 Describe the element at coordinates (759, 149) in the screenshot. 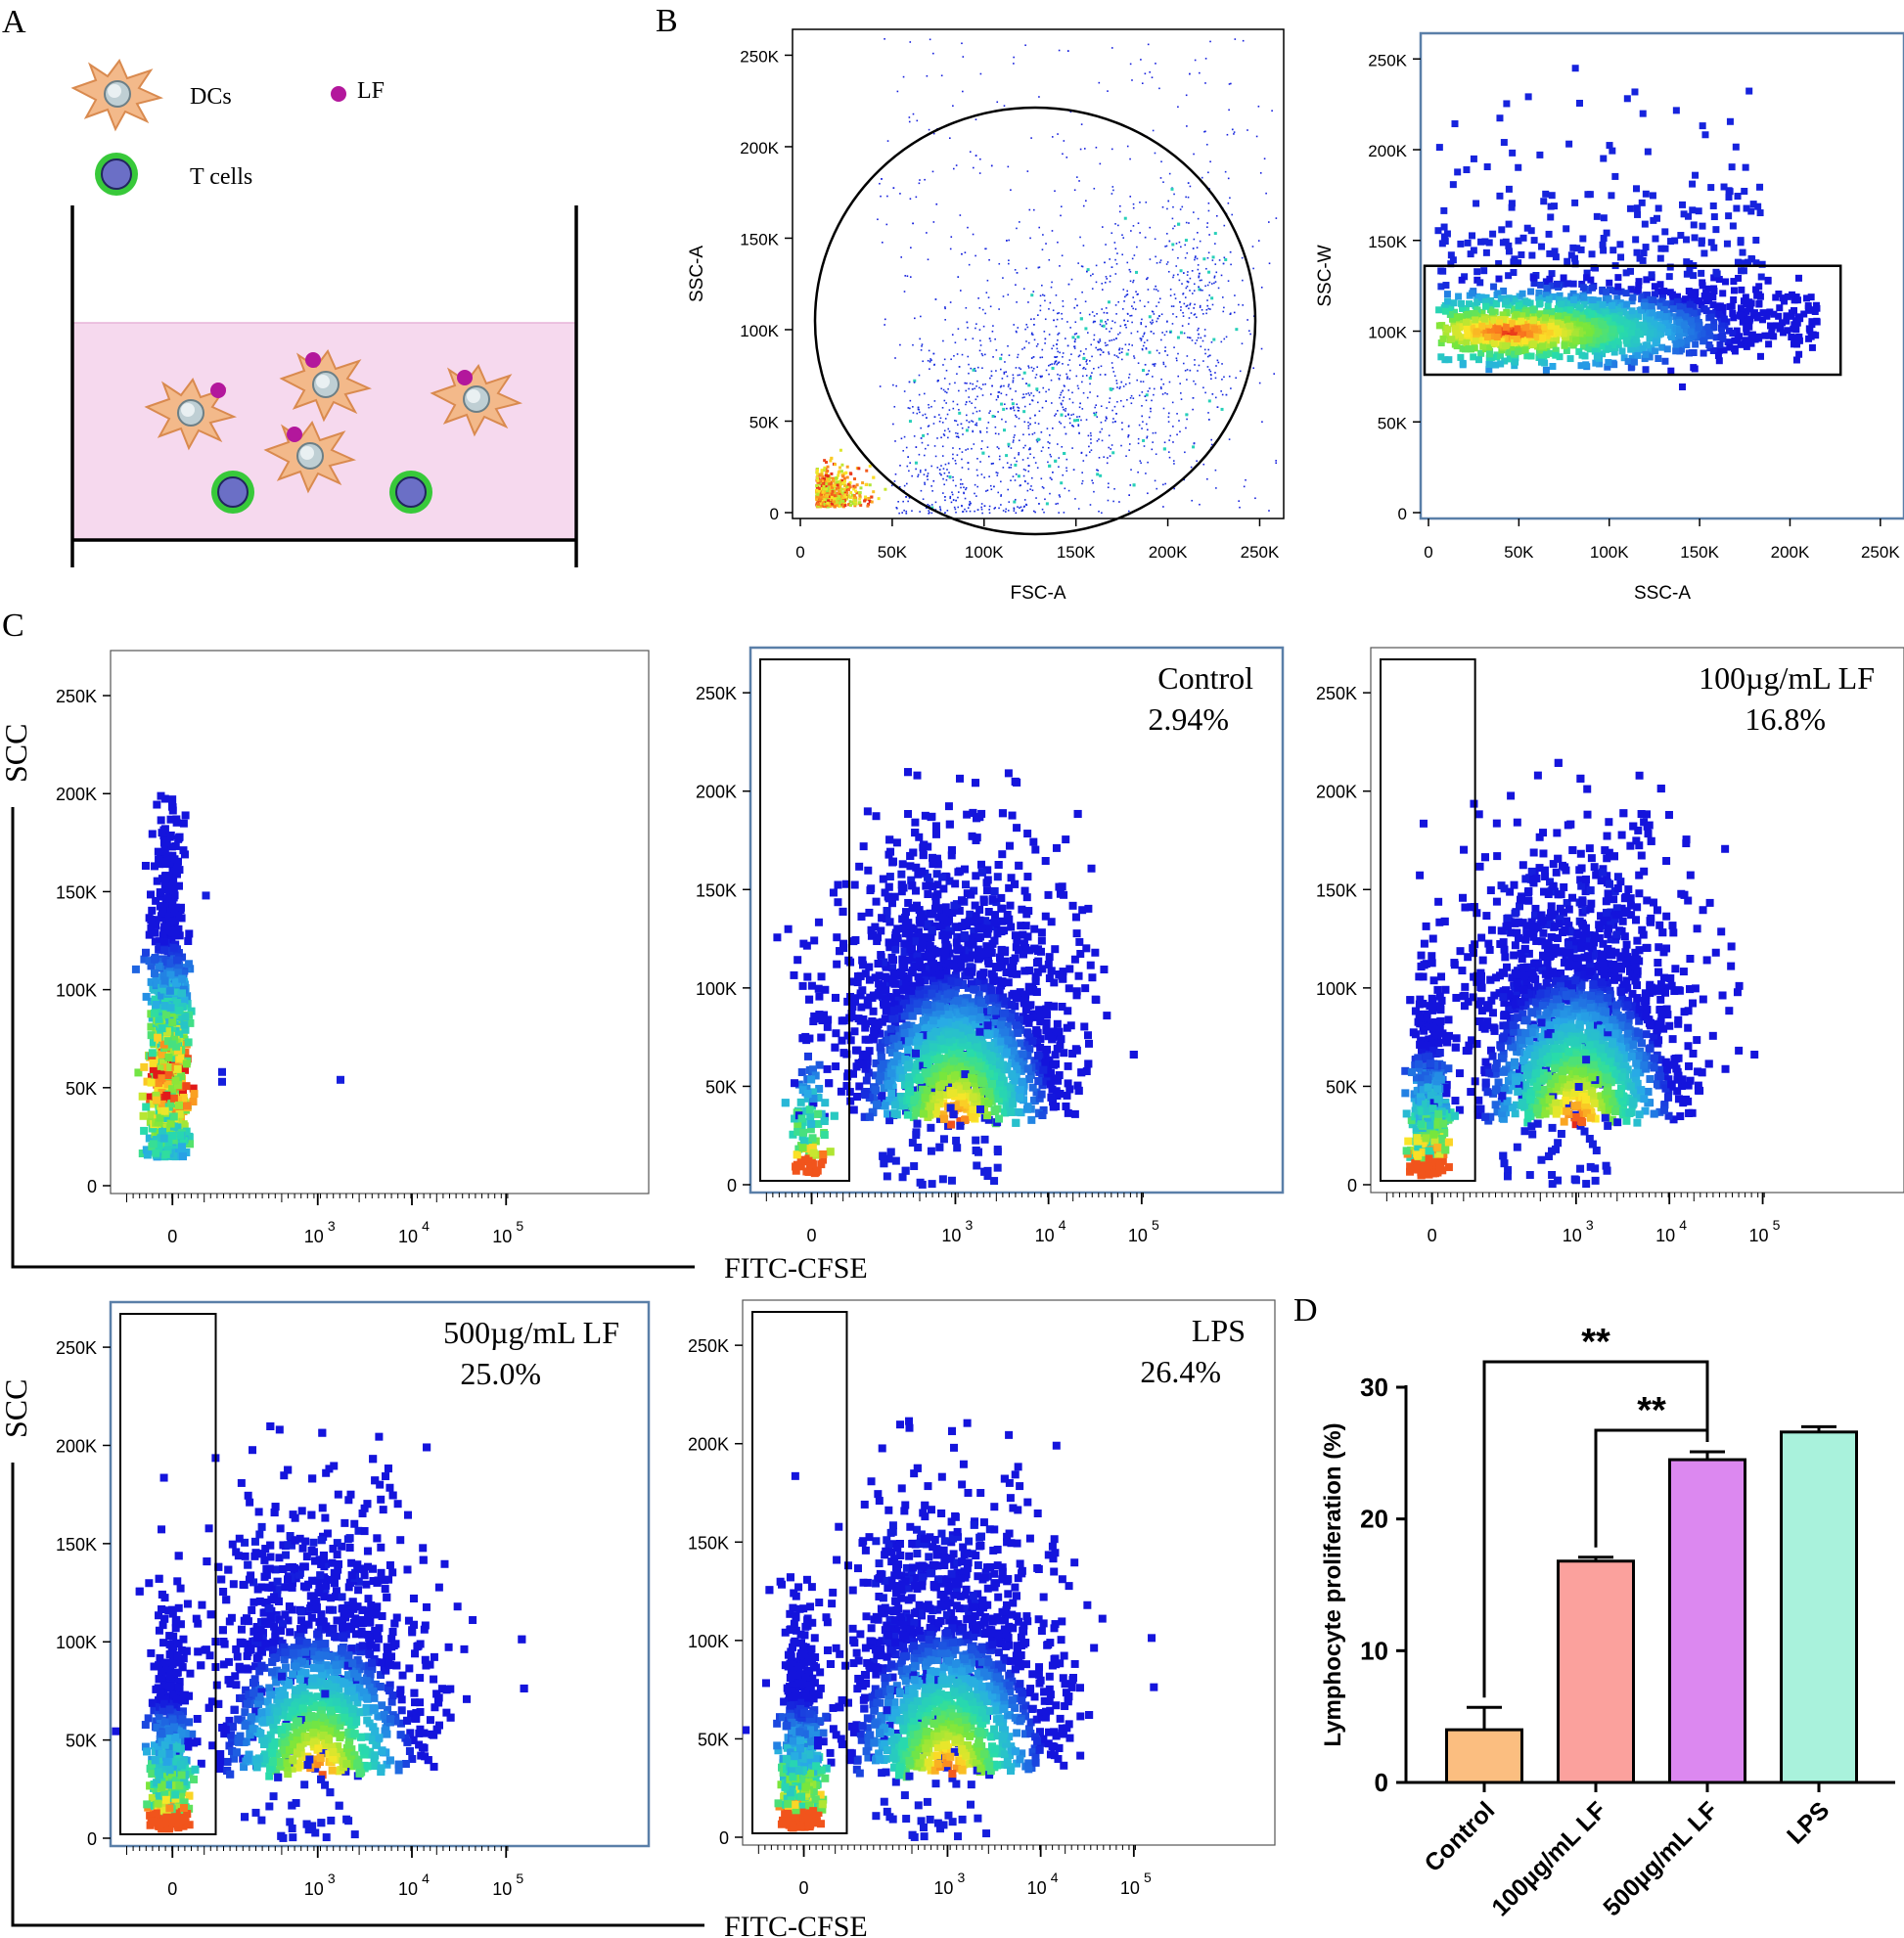

I see `y-tick-label: 200K` at that location.